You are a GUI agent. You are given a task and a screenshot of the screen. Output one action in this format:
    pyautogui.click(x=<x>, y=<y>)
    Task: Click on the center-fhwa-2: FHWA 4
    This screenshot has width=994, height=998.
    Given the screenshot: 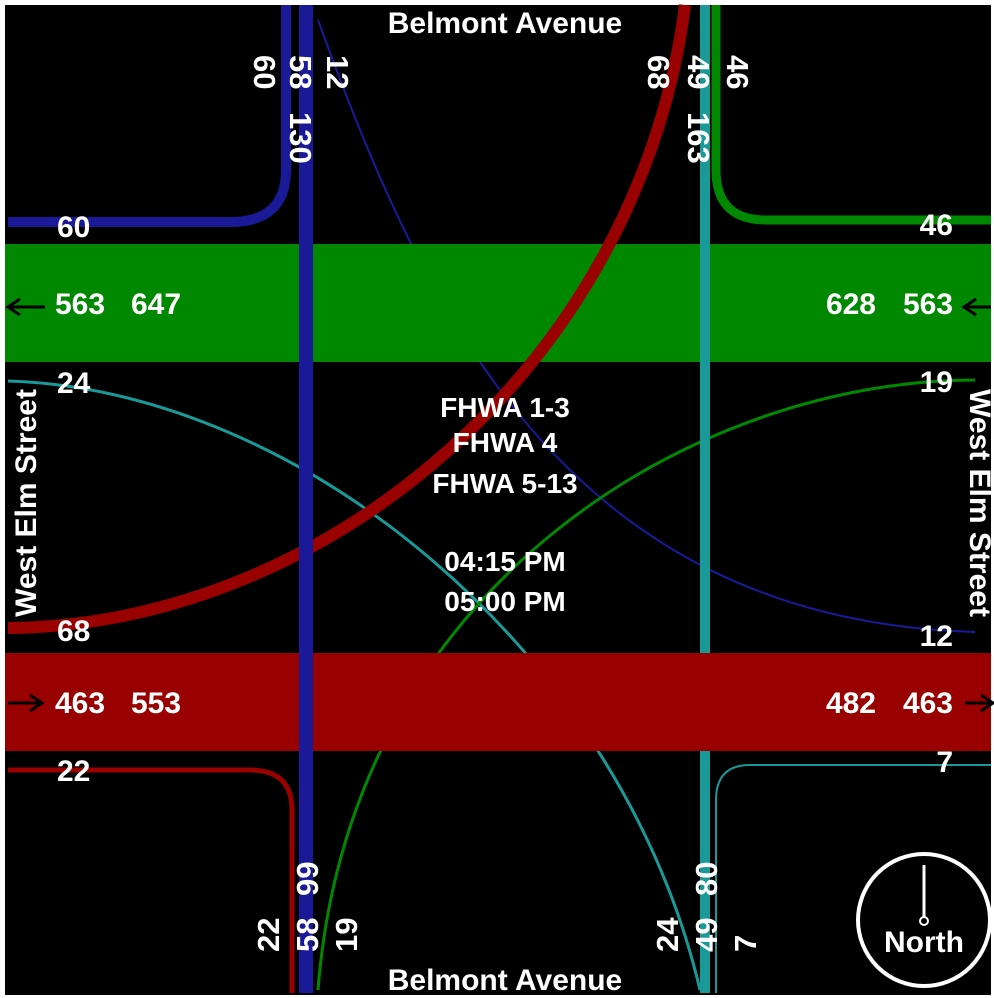 What is the action you would take?
    pyautogui.click(x=505, y=442)
    